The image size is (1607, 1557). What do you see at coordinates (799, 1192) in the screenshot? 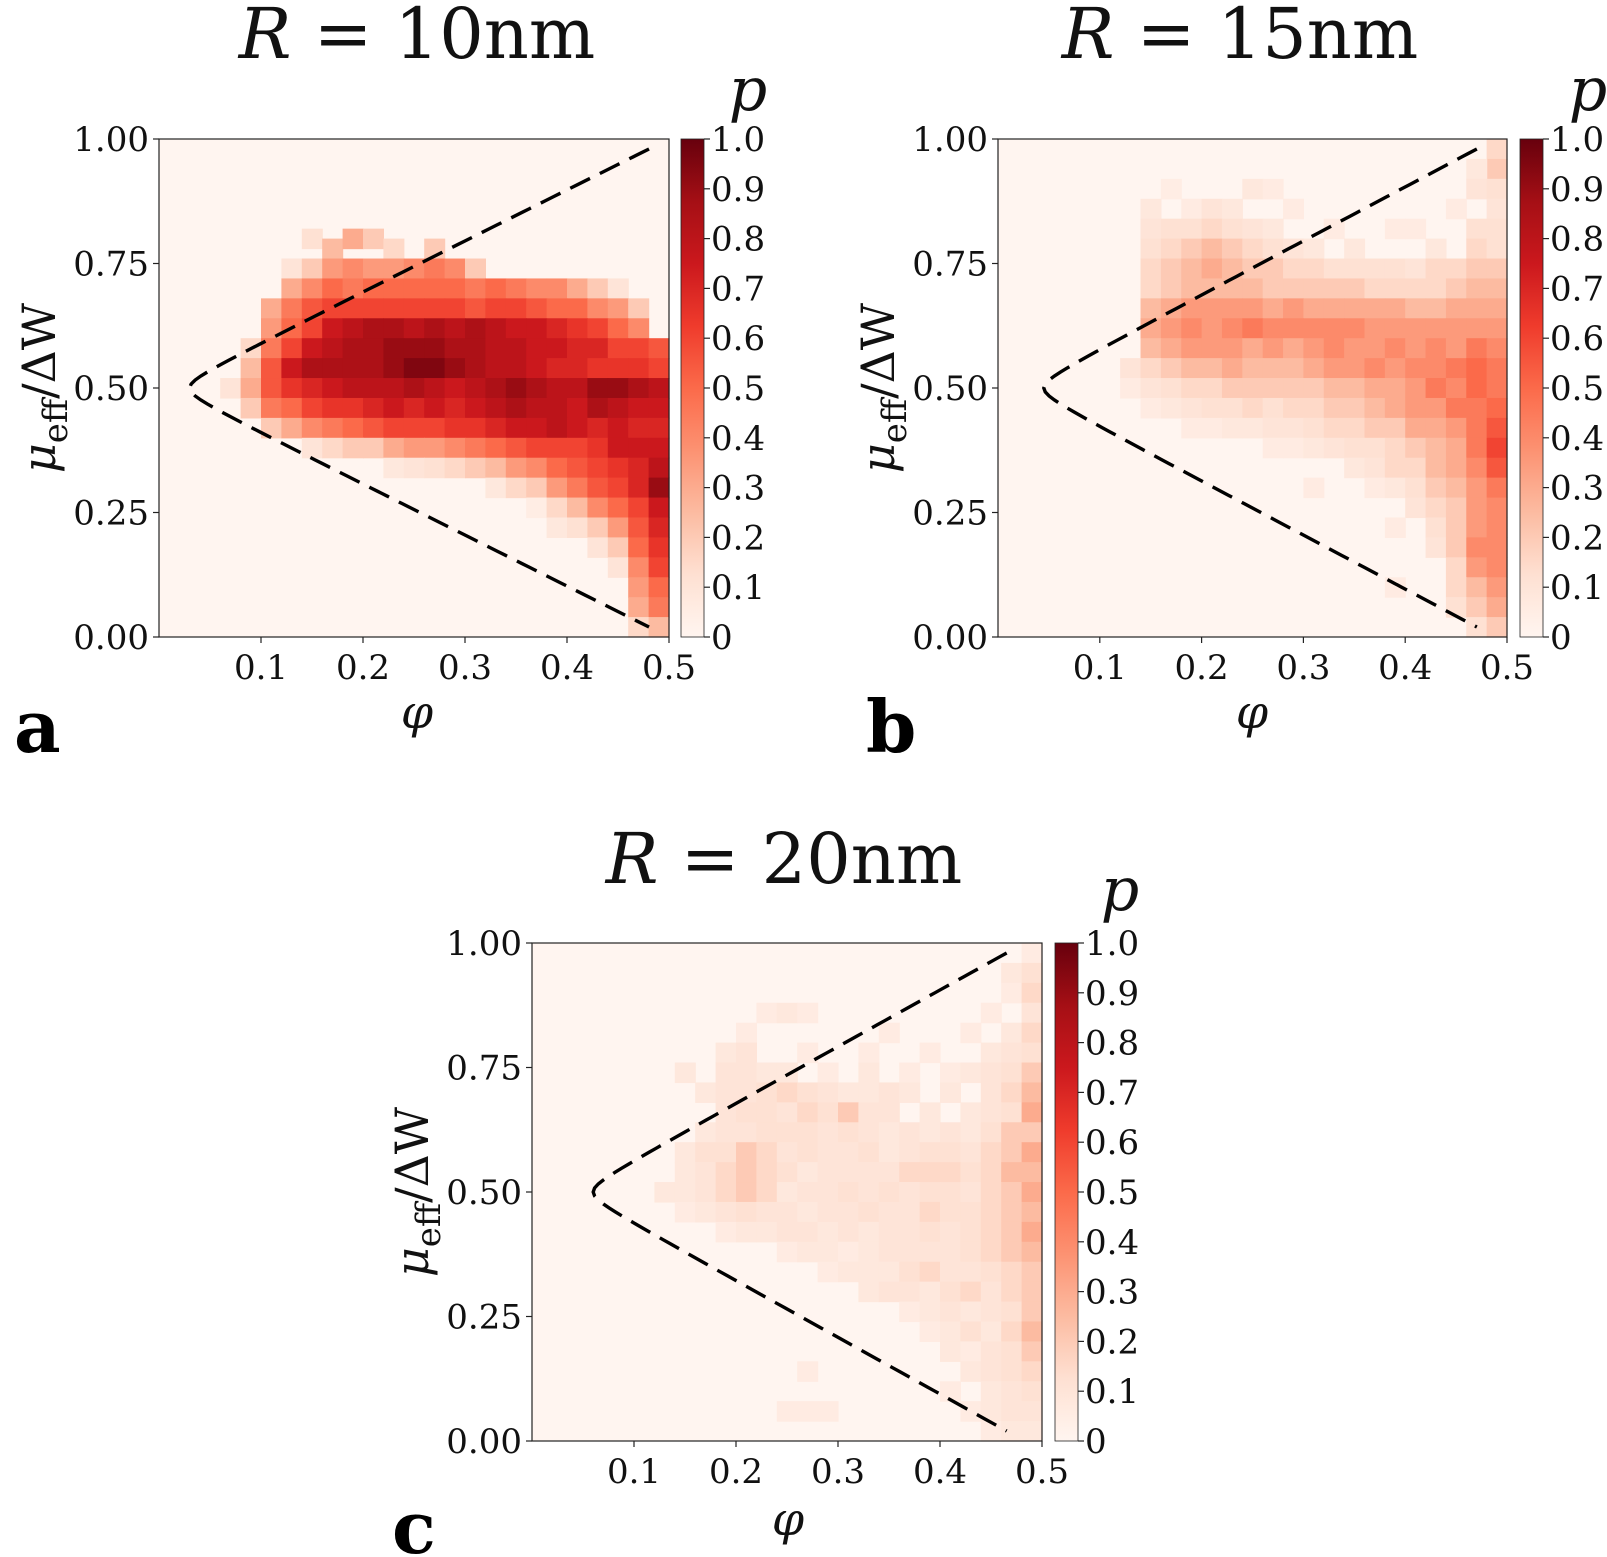
I see `boundary-curve` at bounding box center [799, 1192].